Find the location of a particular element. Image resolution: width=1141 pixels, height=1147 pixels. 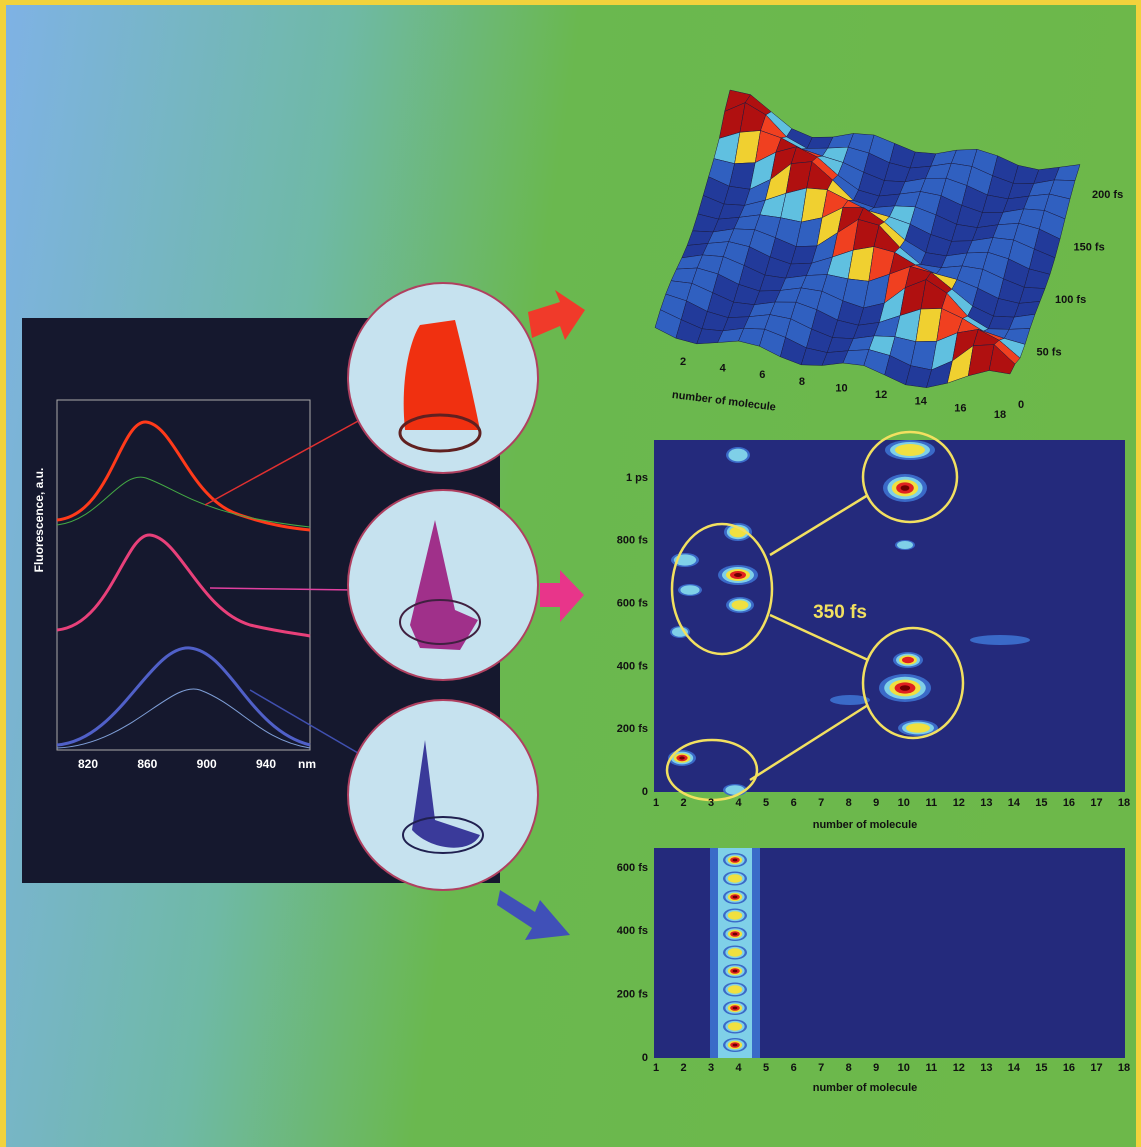

right-border is located at coordinates (1138, 573).